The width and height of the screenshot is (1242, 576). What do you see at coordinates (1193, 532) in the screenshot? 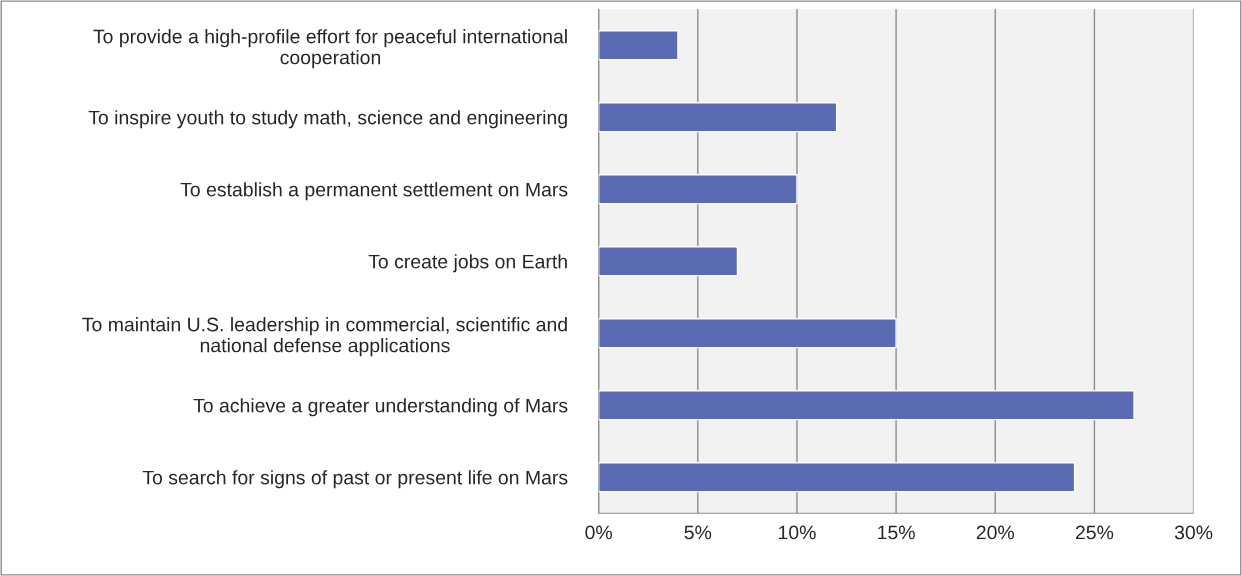
I see `x-tick-label: 30%` at bounding box center [1193, 532].